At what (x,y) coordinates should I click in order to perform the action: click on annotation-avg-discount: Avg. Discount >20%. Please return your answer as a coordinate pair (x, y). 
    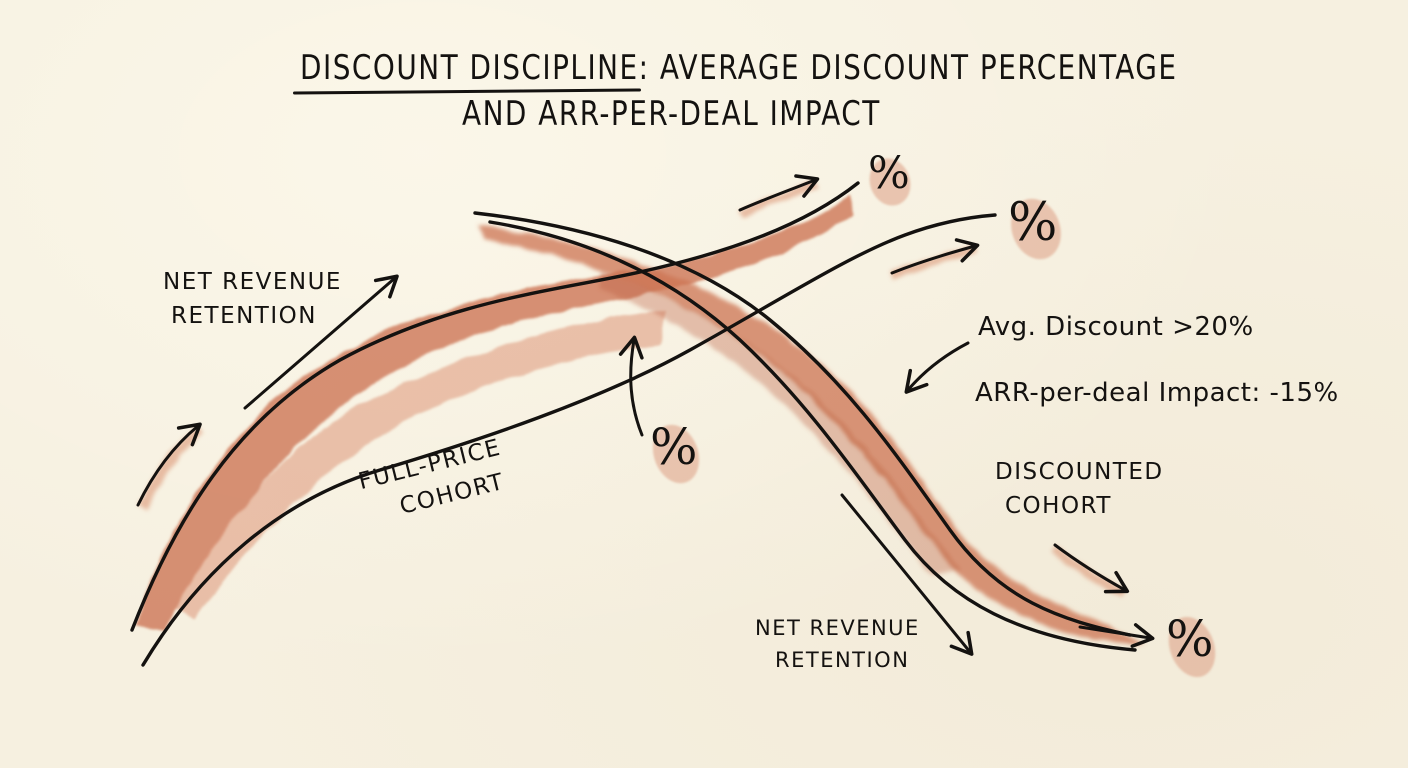
    Looking at the image, I should click on (1116, 327).